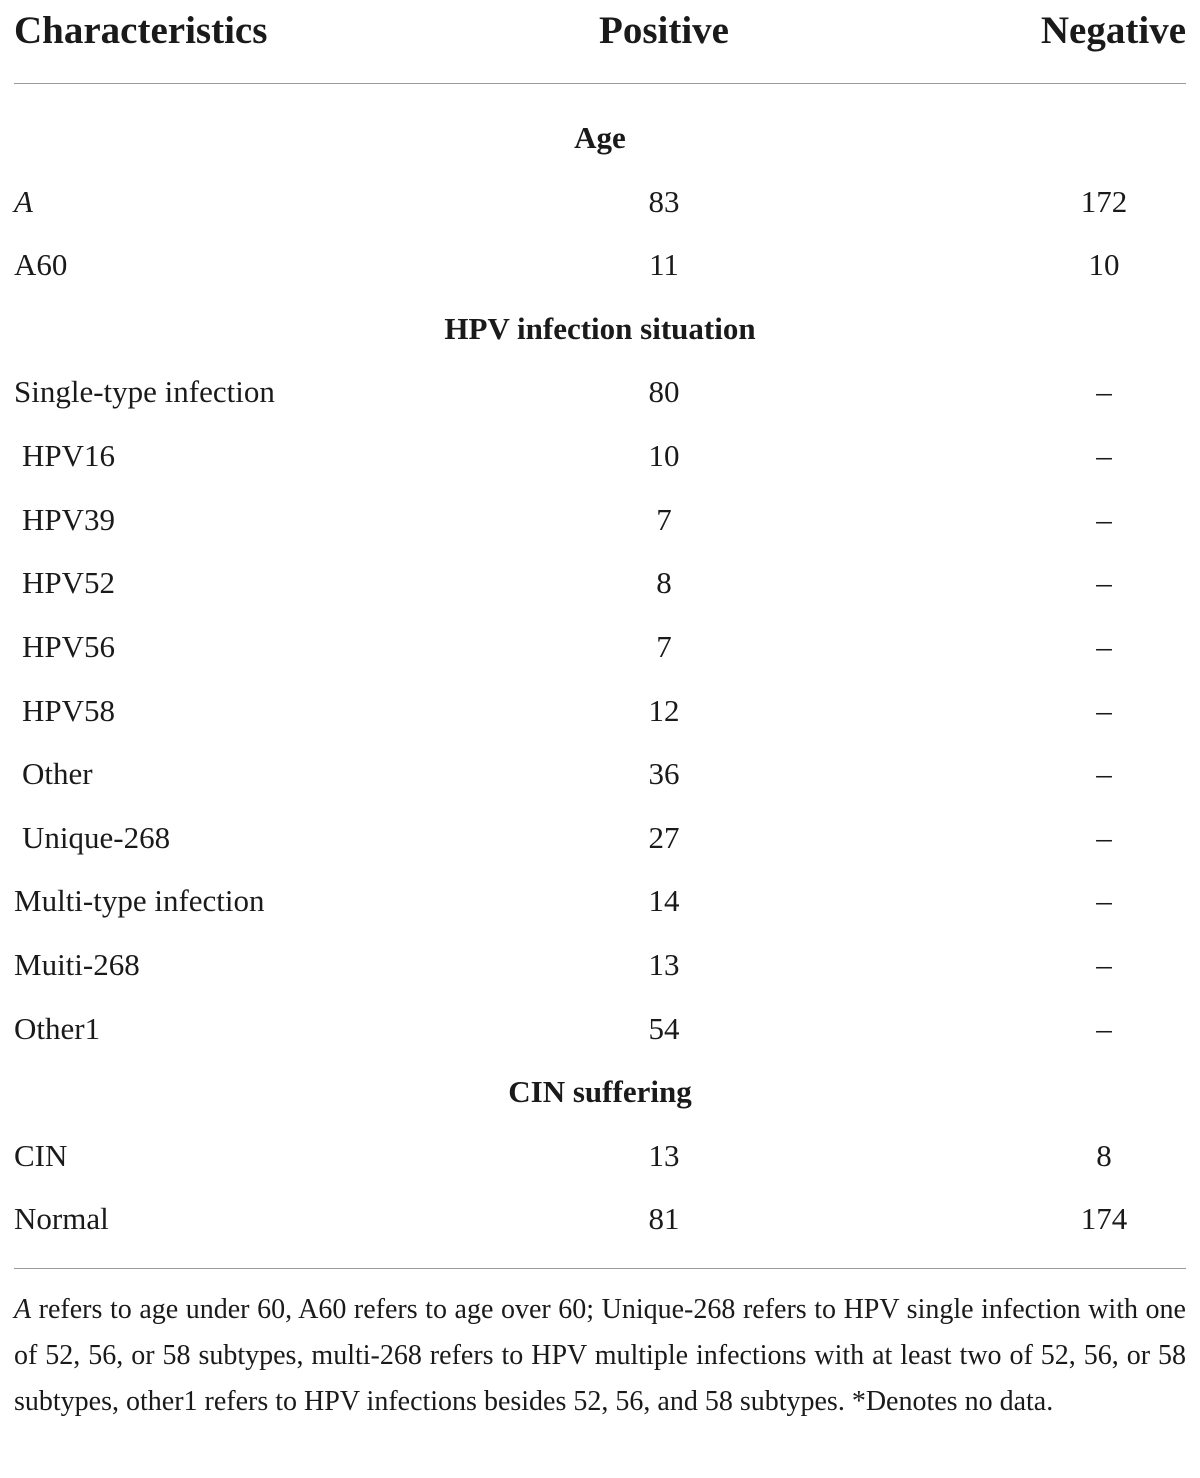 This screenshot has width=1200, height=1478. Describe the element at coordinates (57, 773) in the screenshot. I see `row-label: Other` at that location.